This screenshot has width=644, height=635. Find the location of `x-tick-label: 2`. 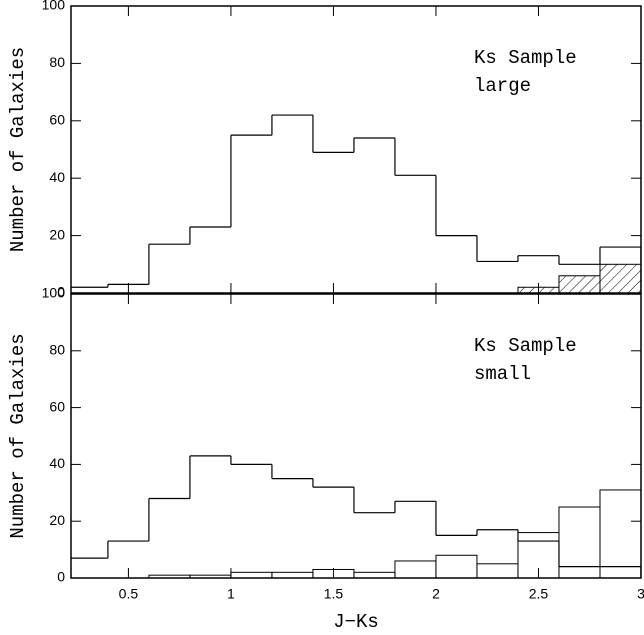

x-tick-label: 2 is located at coordinates (436, 594).